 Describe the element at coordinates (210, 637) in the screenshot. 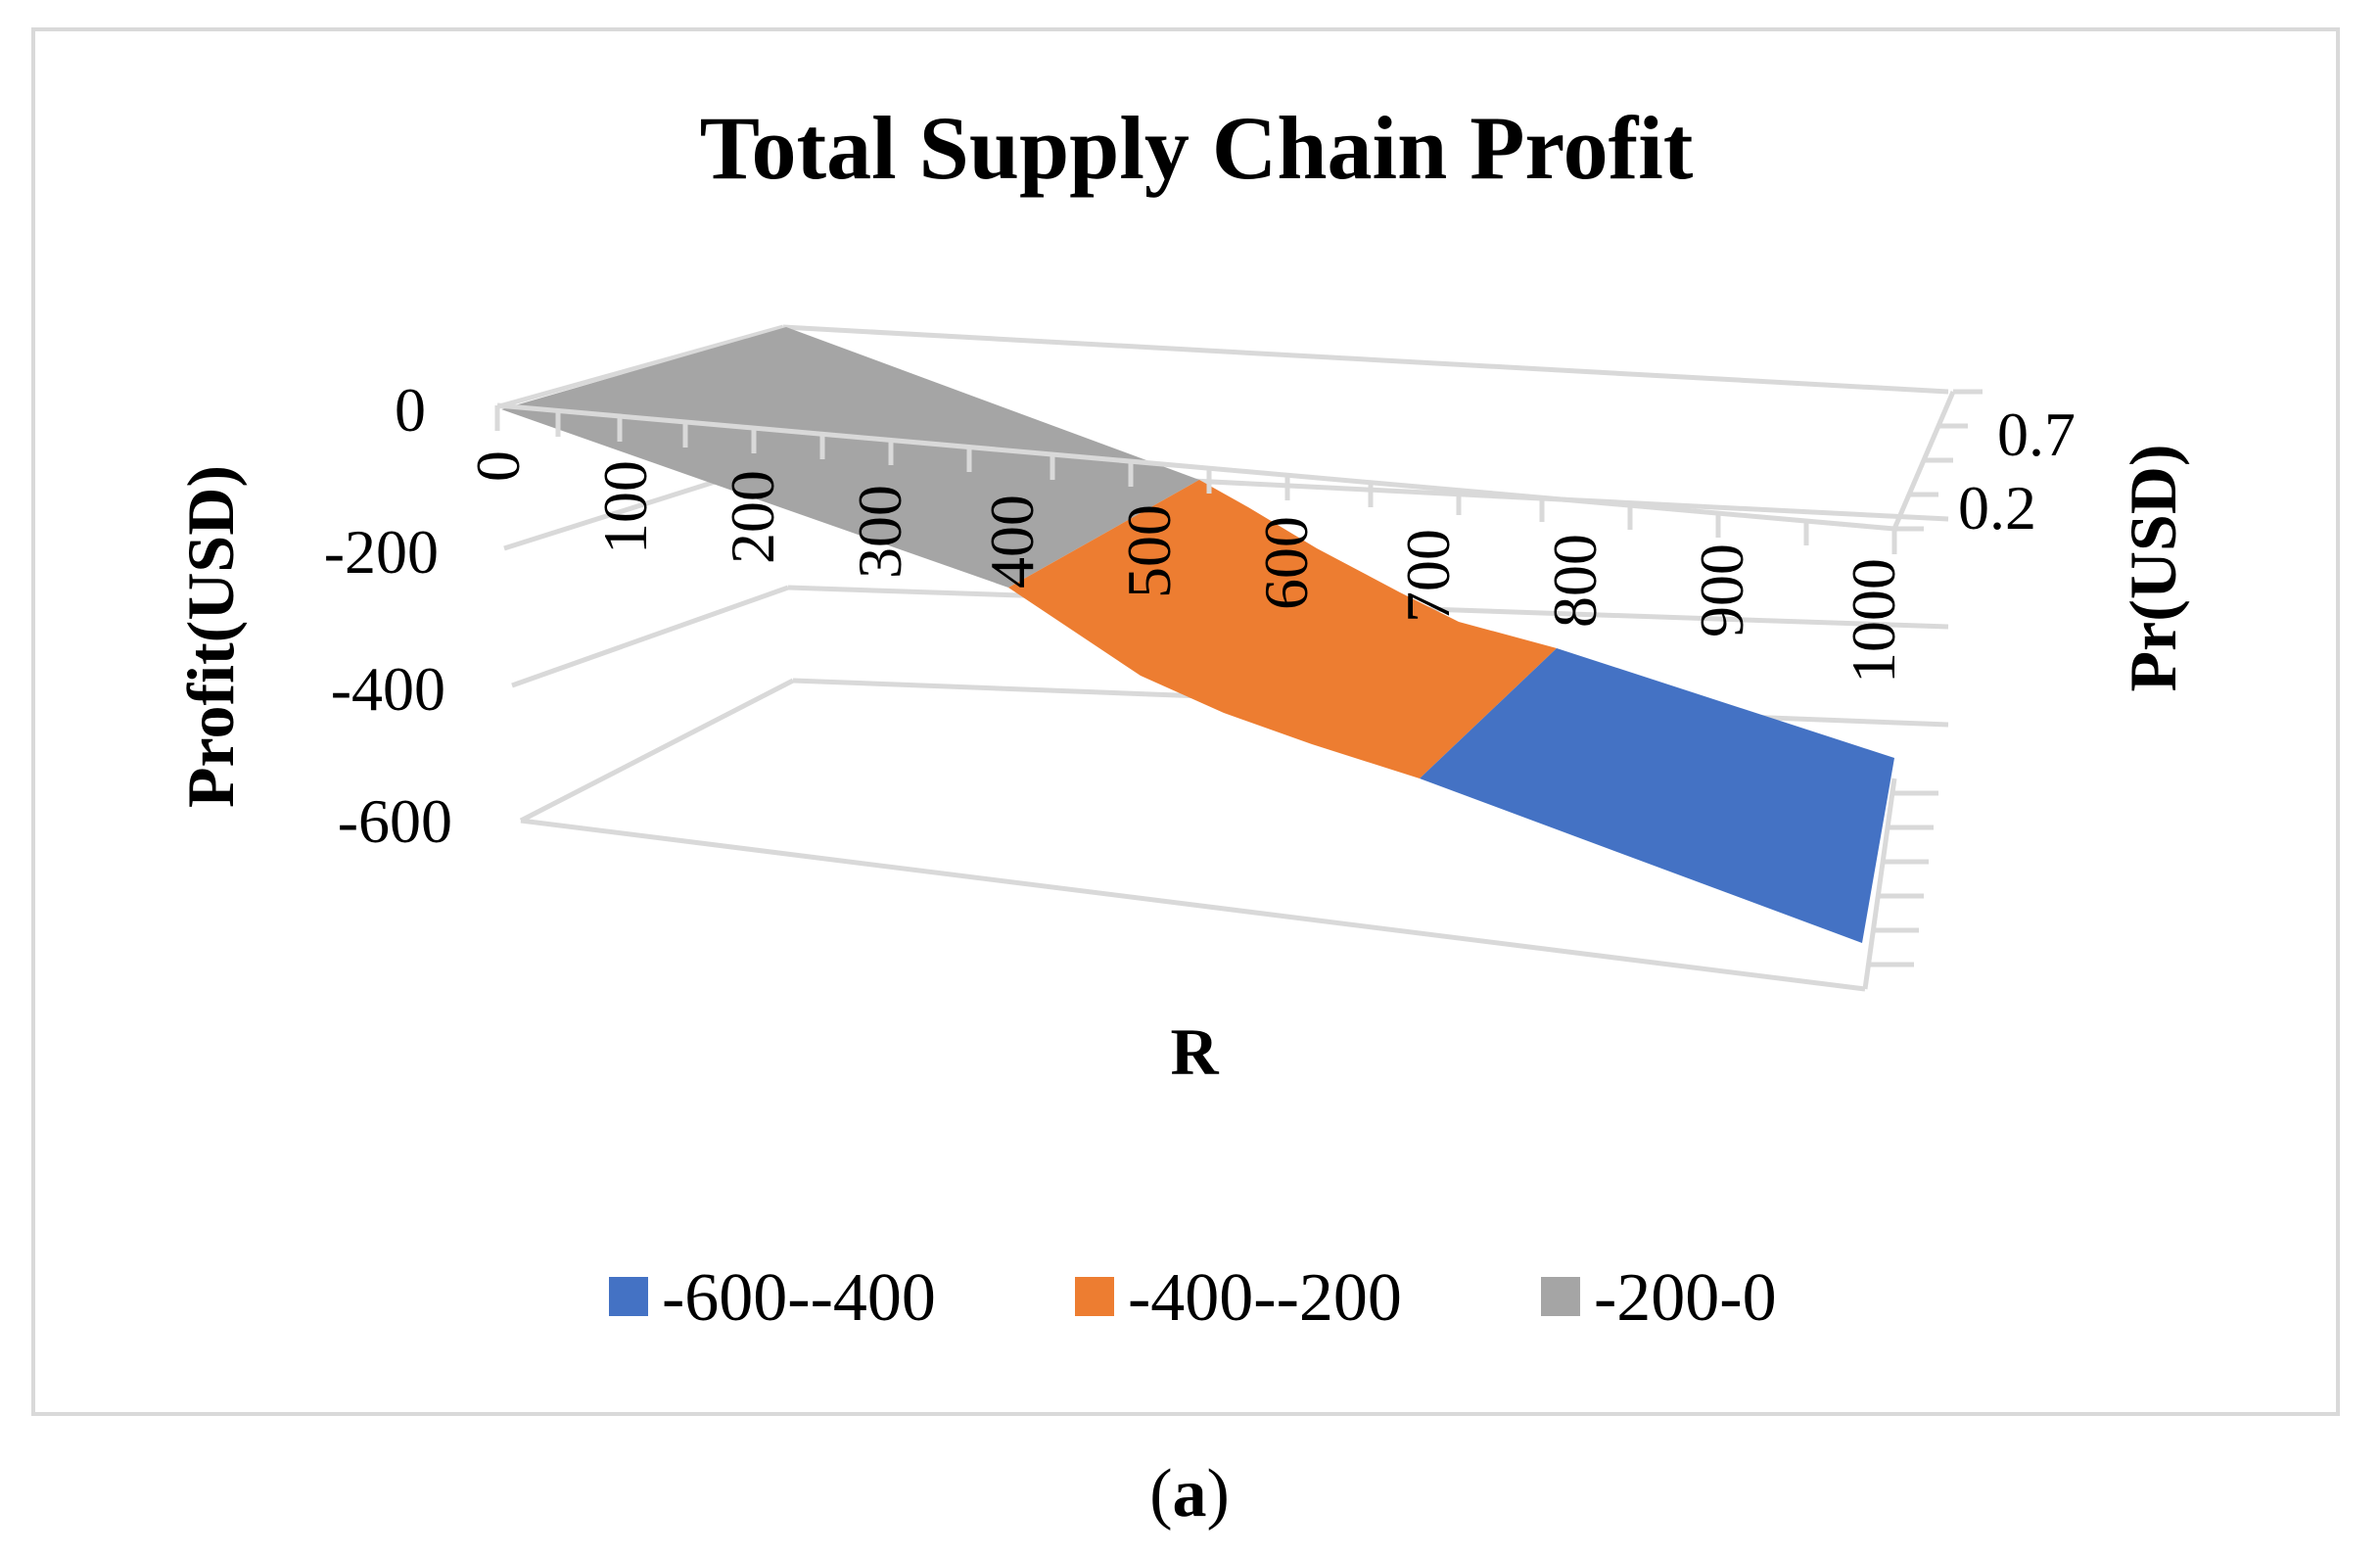

I see `y-axis-title: Profit(USD)` at that location.